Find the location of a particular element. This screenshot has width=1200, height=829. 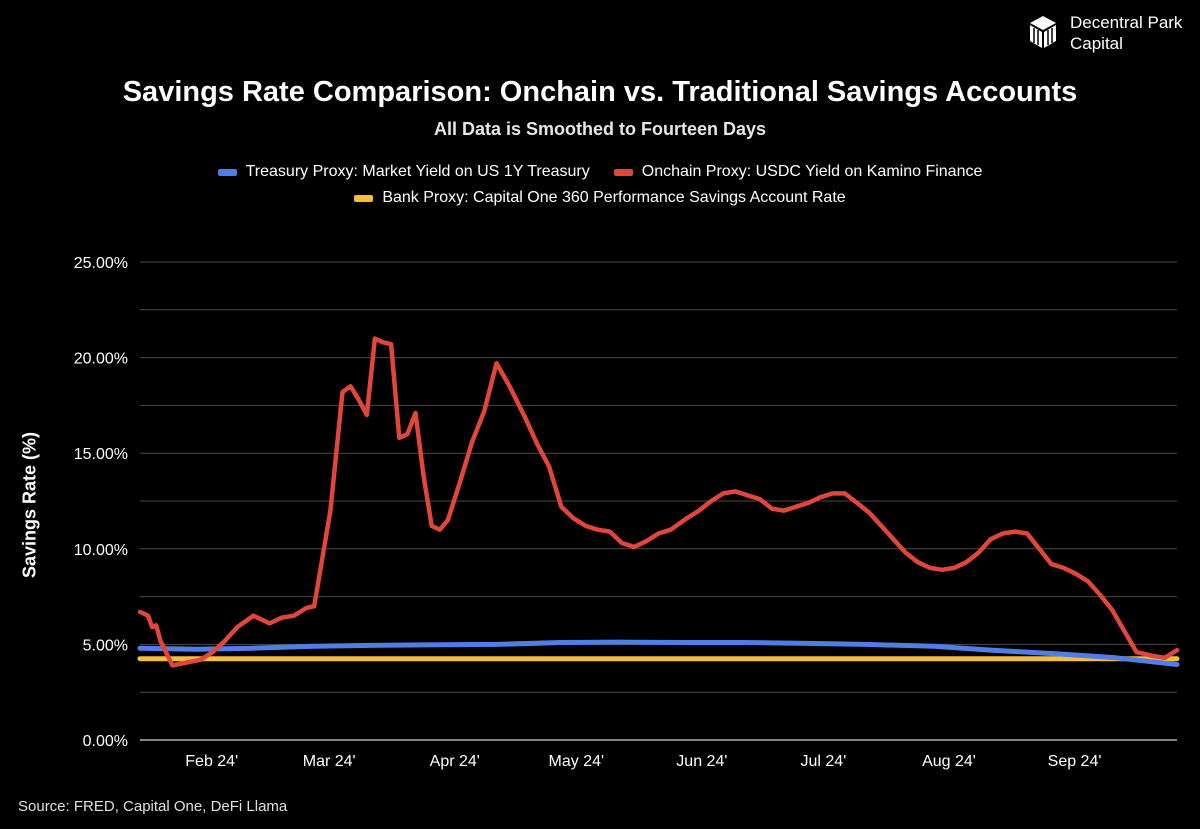

y-tick-label: 20.00% is located at coordinates (101, 359).